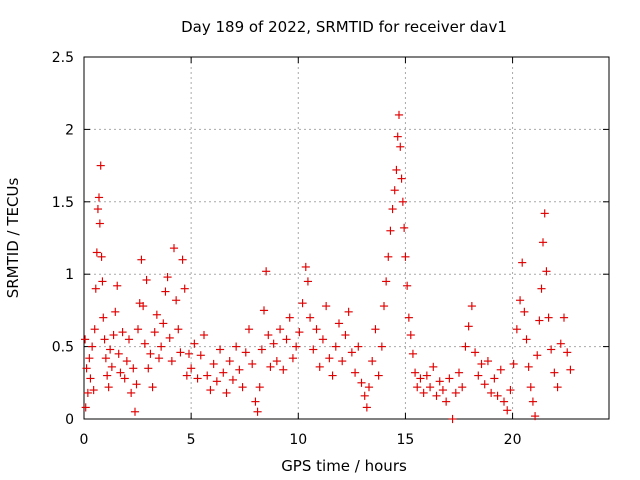 The image size is (640, 480). I want to click on y-tick-label: 2.5, so click(63, 58).